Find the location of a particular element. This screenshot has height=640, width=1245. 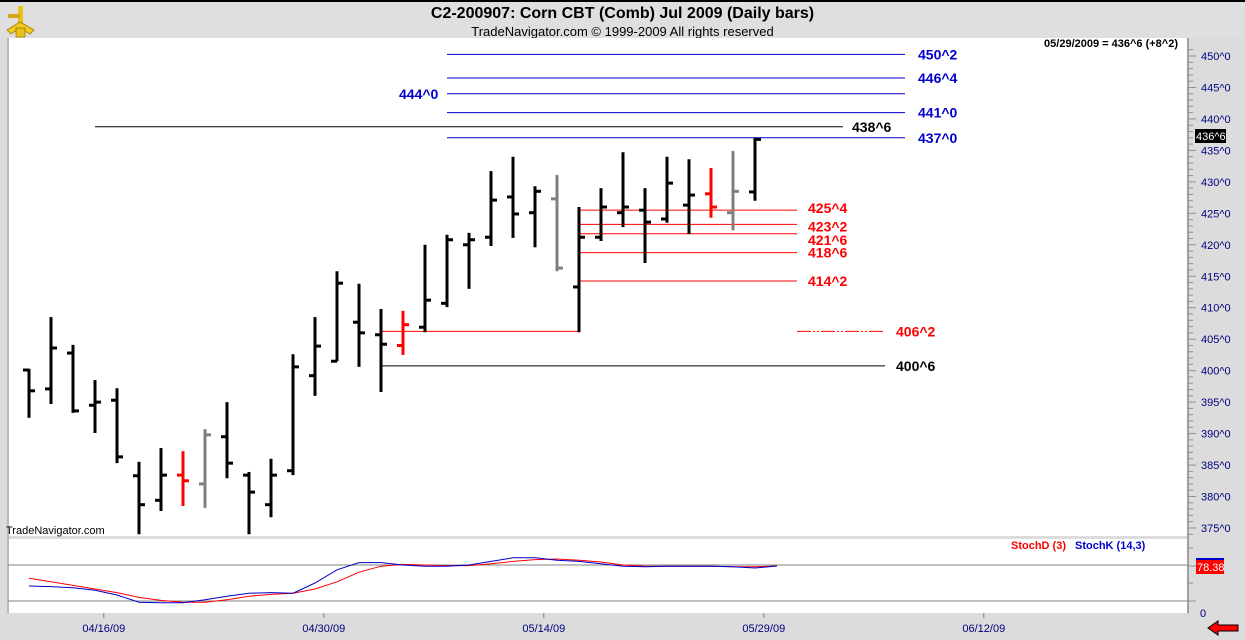

stoch-value-tag: 78.38 is located at coordinates (1211, 568).